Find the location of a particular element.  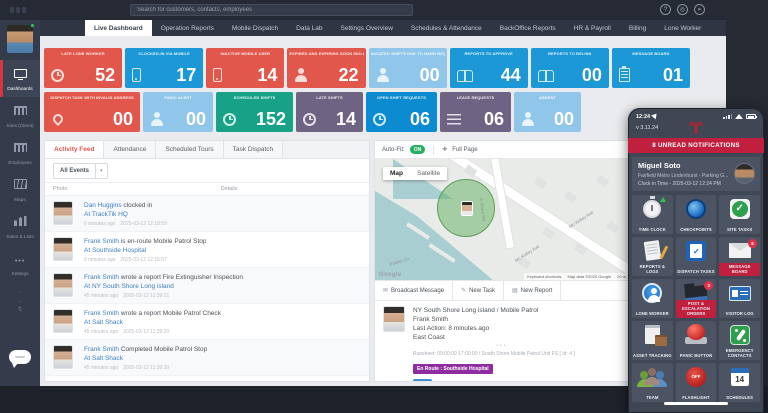

tab-data-lab: Data Lab is located at coordinates (309, 28).